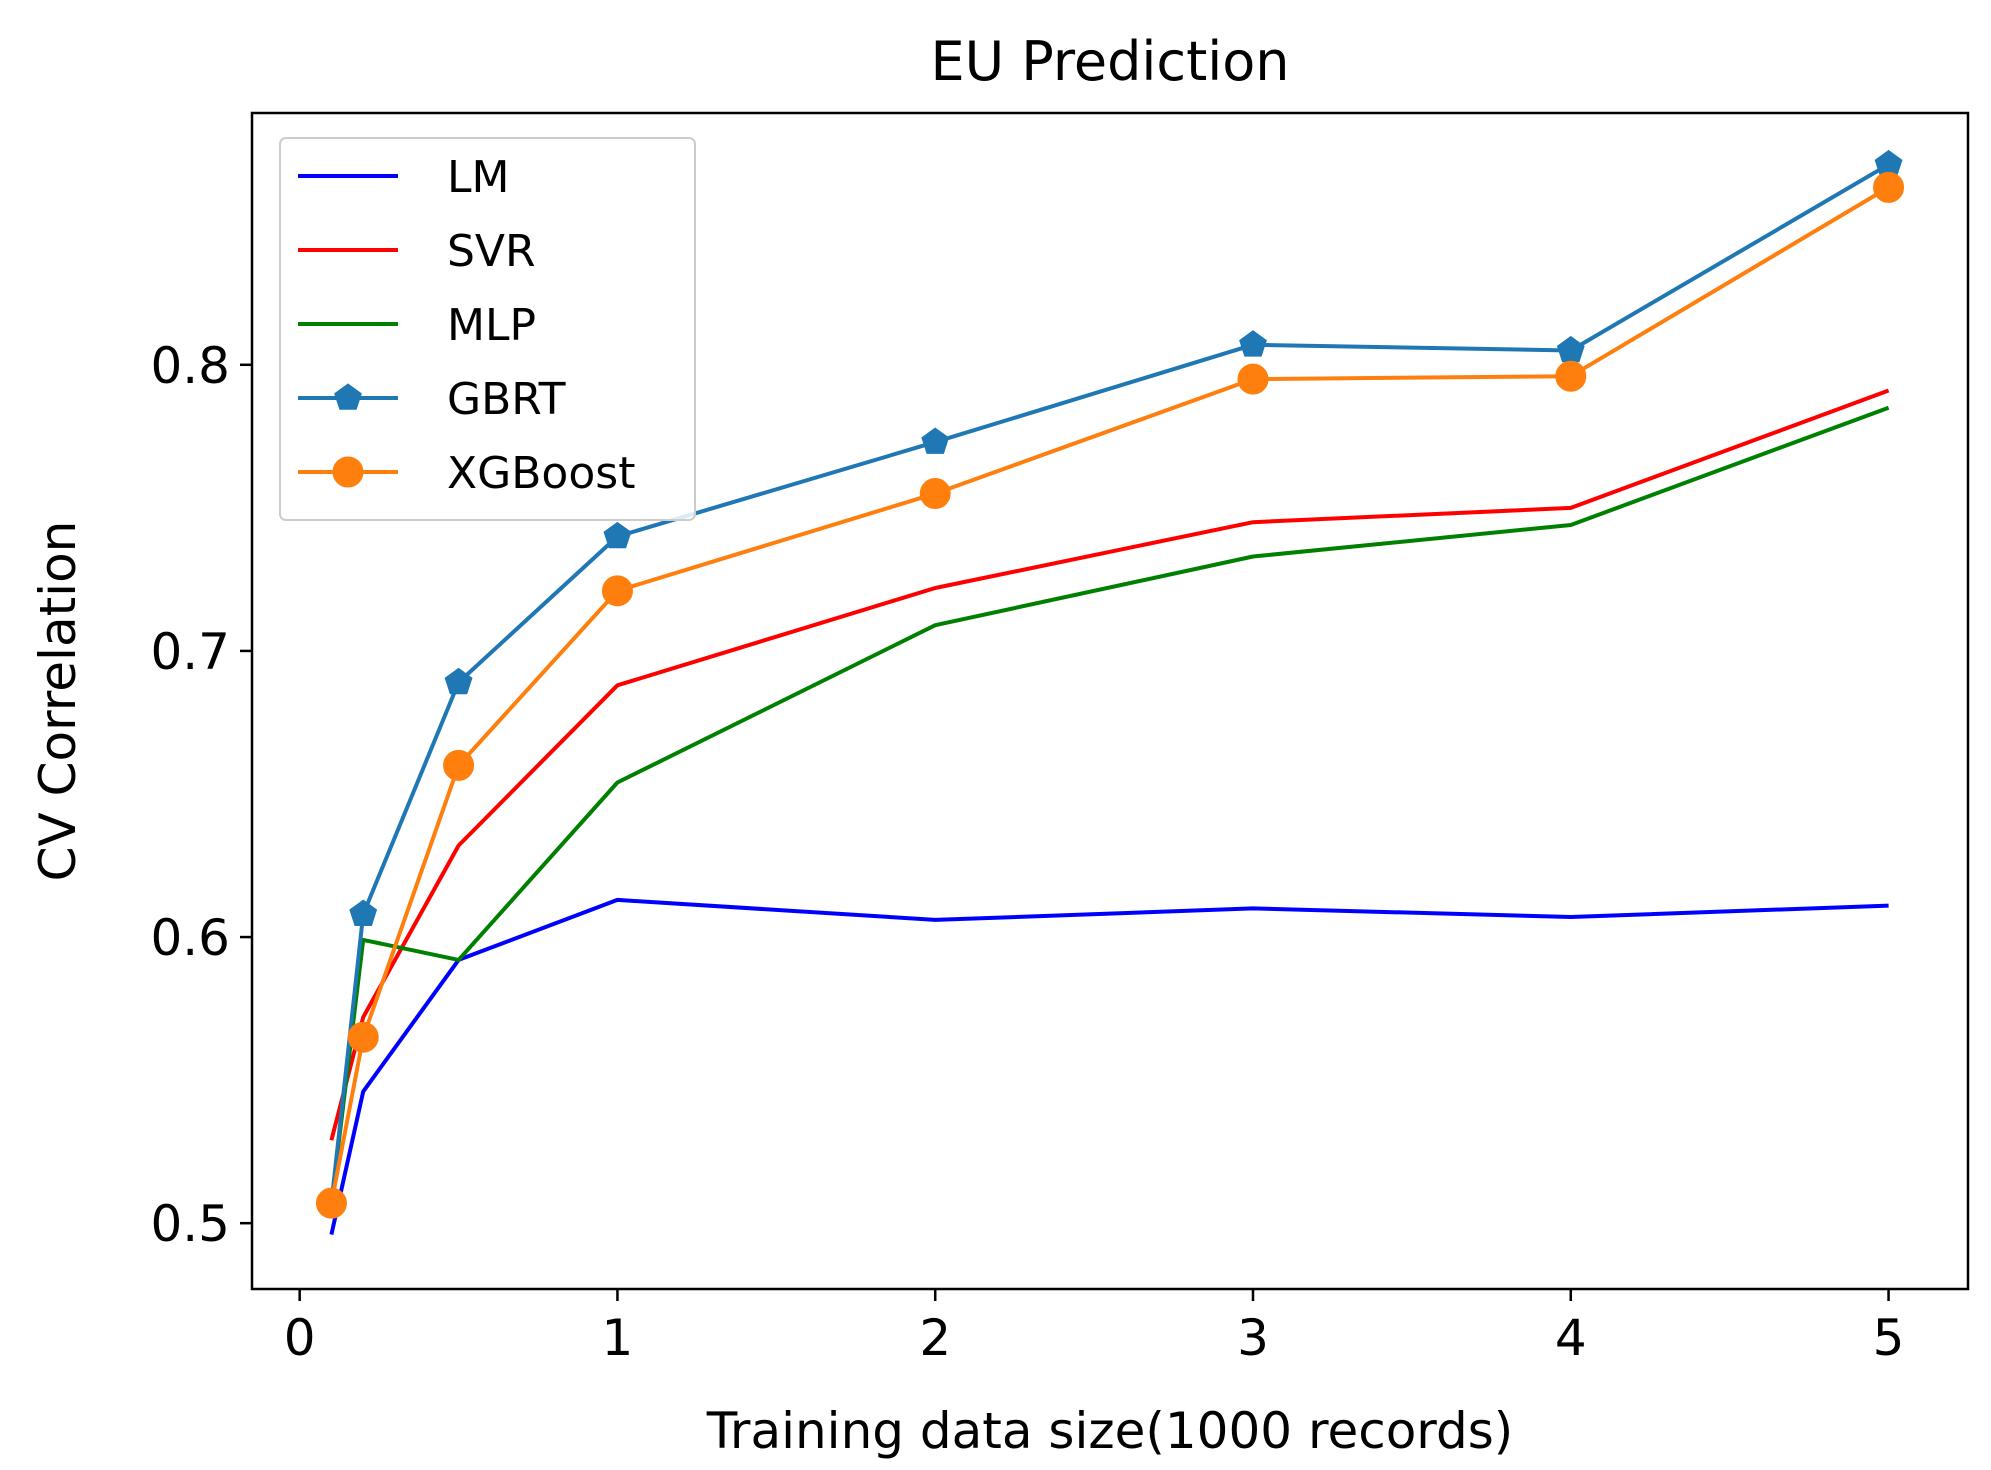 The image size is (1991, 1470). Describe the element at coordinates (541, 473) in the screenshot. I see `legend-label: XGBoost` at that location.